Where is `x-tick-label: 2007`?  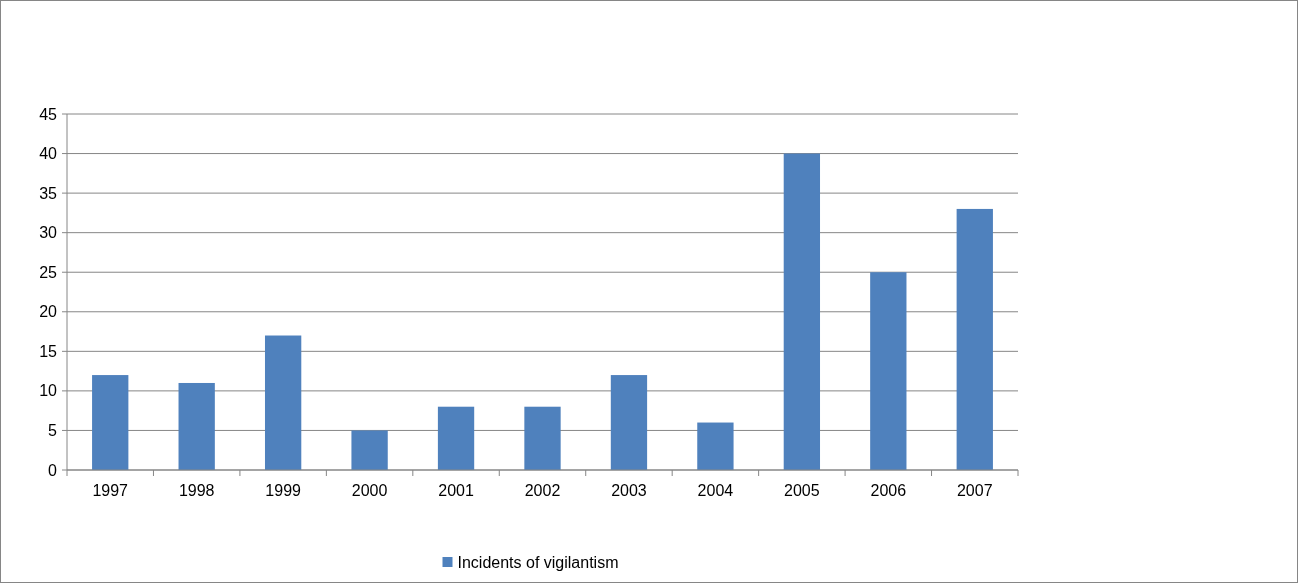
x-tick-label: 2007 is located at coordinates (974, 490).